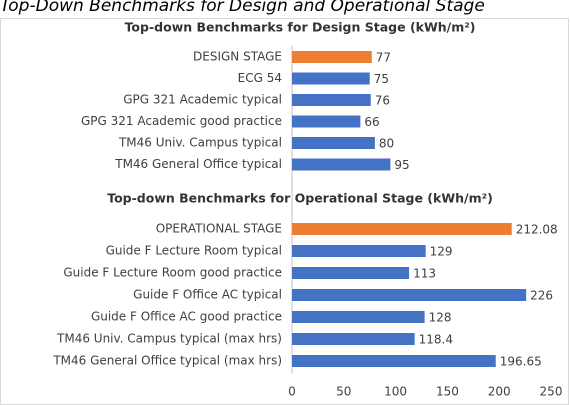 The height and width of the screenshot is (405, 570). What do you see at coordinates (237, 57) in the screenshot?
I see `category-label: DESIGN STAGE` at bounding box center [237, 57].